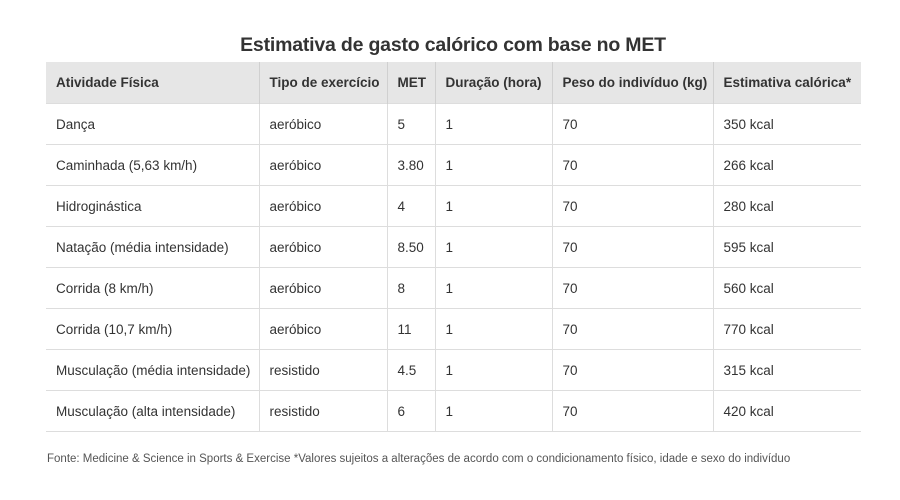  I want to click on cell-atividade: Dança, so click(152, 124).